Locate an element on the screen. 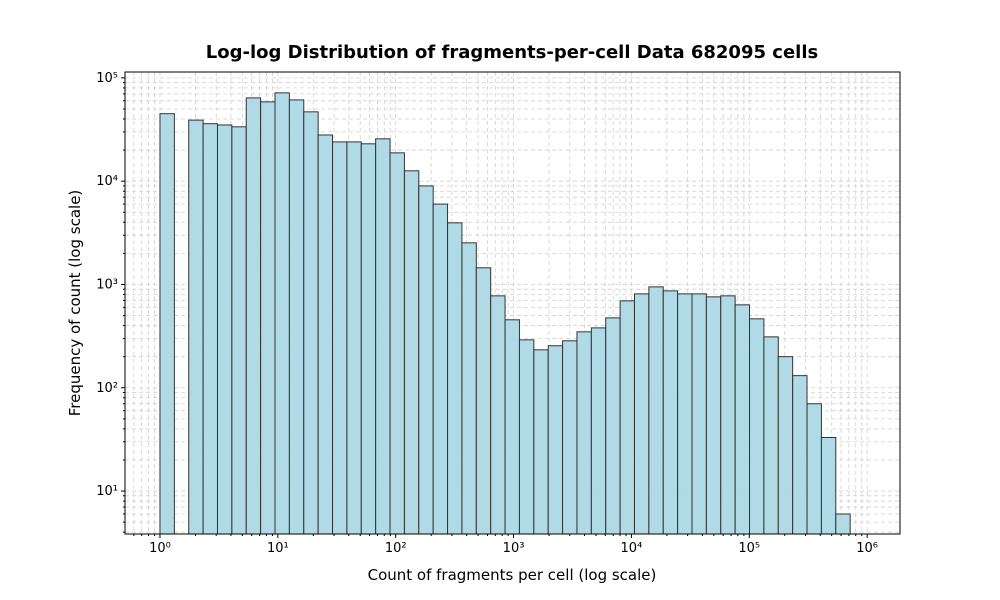 The image size is (1000, 600). y-tick-label: 10¹ is located at coordinates (107, 491).